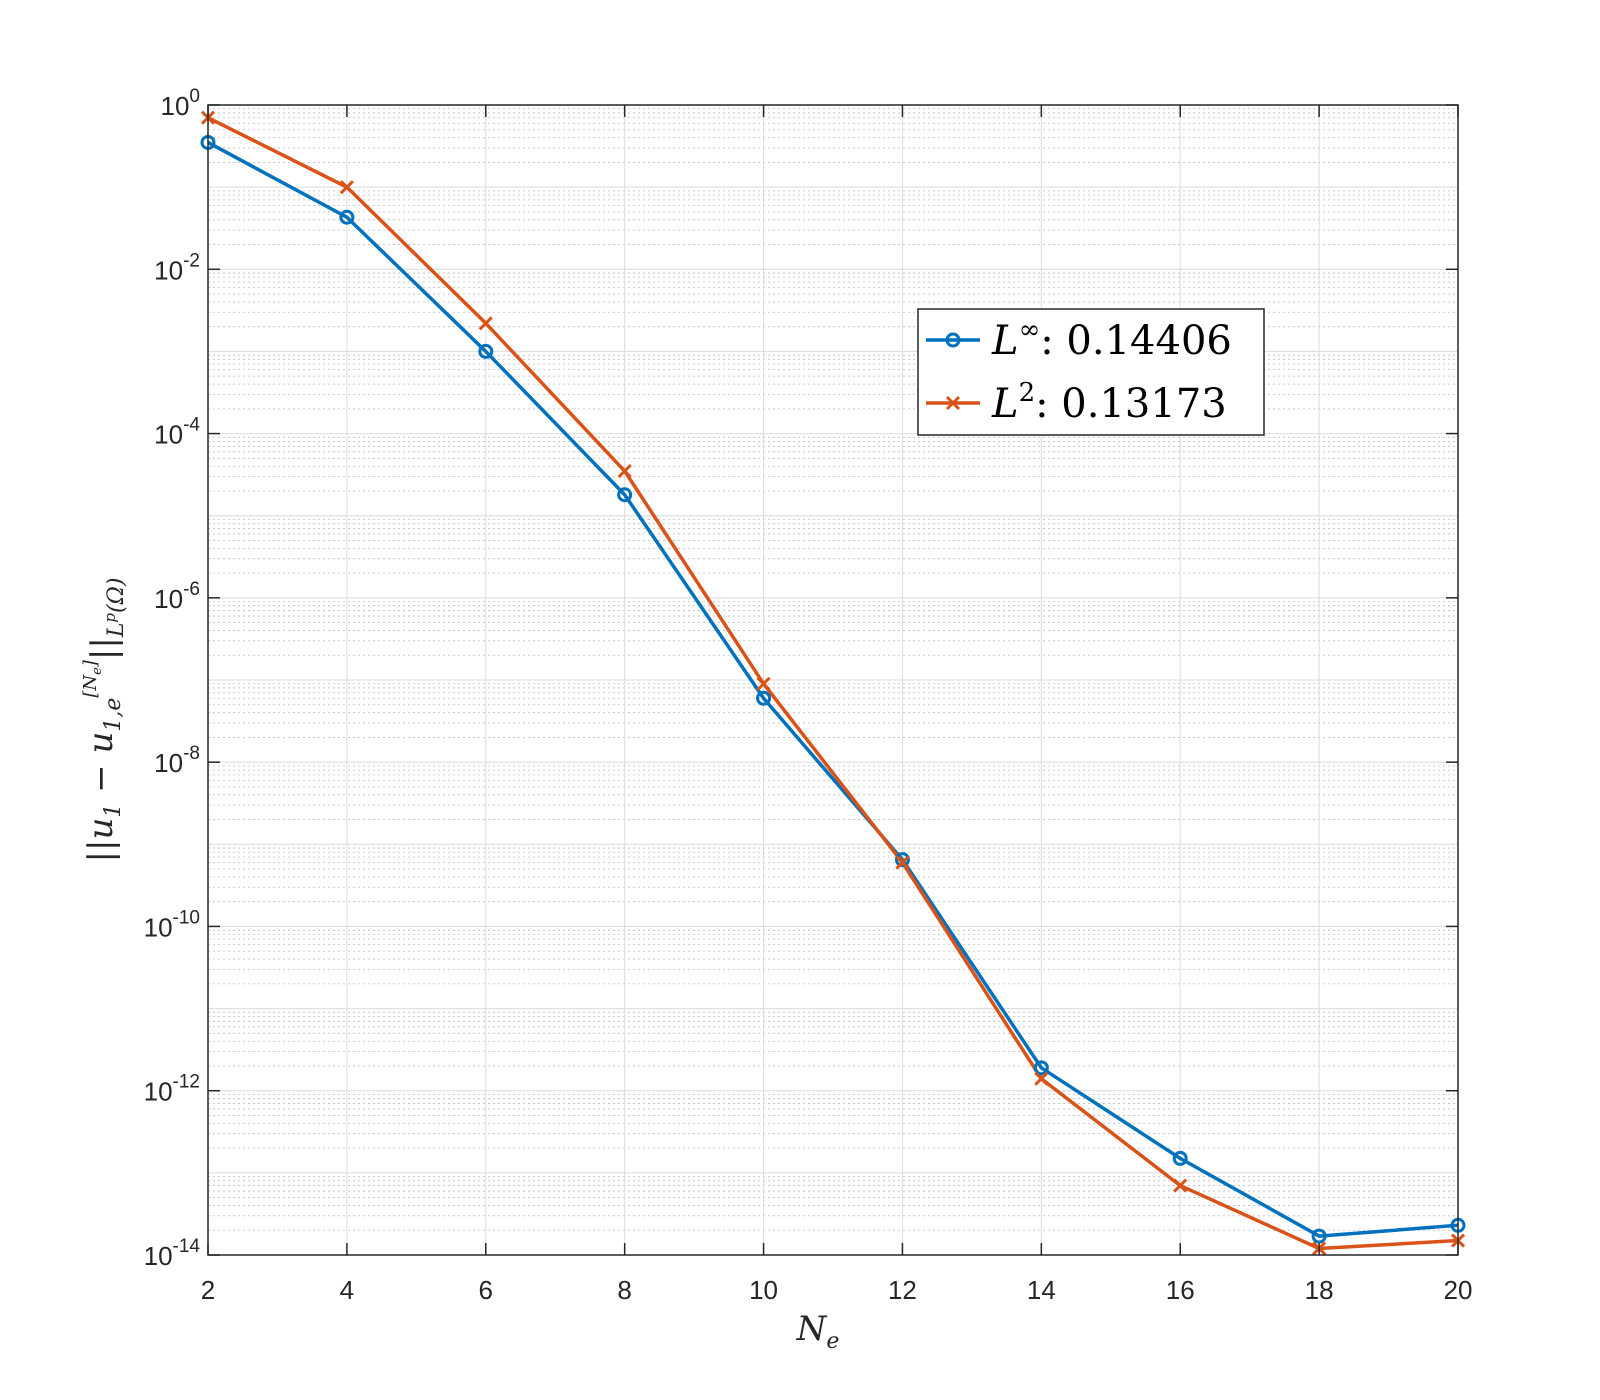 This screenshot has width=1600, height=1400. What do you see at coordinates (902, 1290) in the screenshot?
I see `x-tick-label: 12` at bounding box center [902, 1290].